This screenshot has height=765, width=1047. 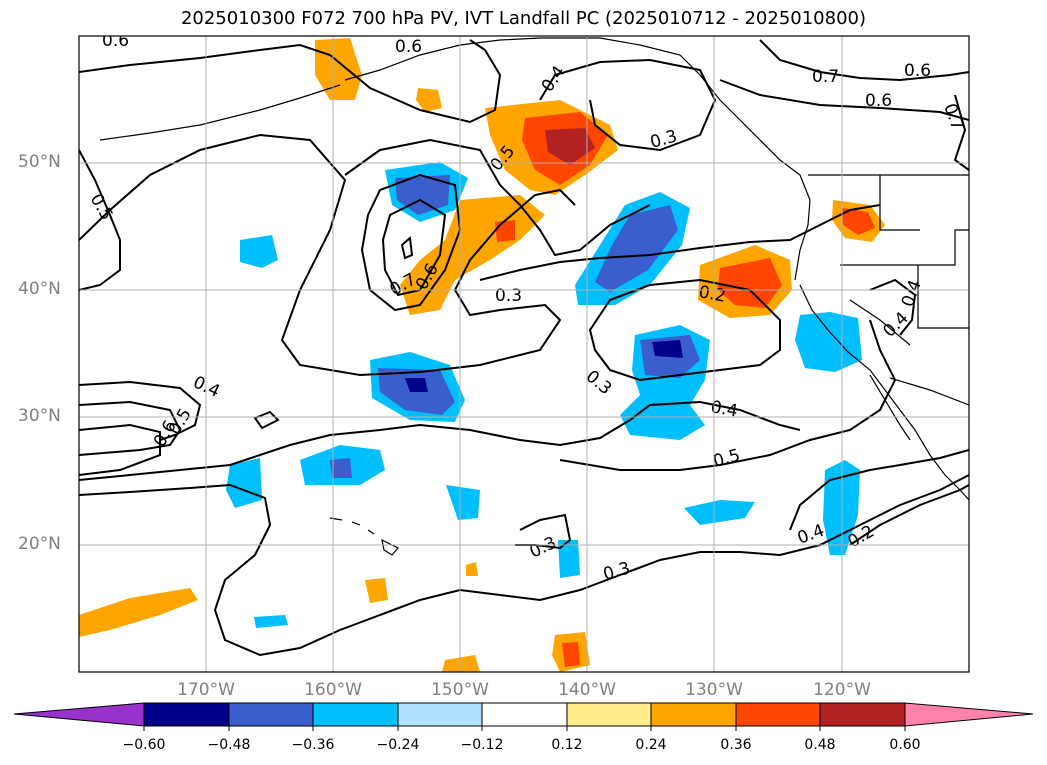 I want to click on aleutian-chain, so click(x=220, y=112).